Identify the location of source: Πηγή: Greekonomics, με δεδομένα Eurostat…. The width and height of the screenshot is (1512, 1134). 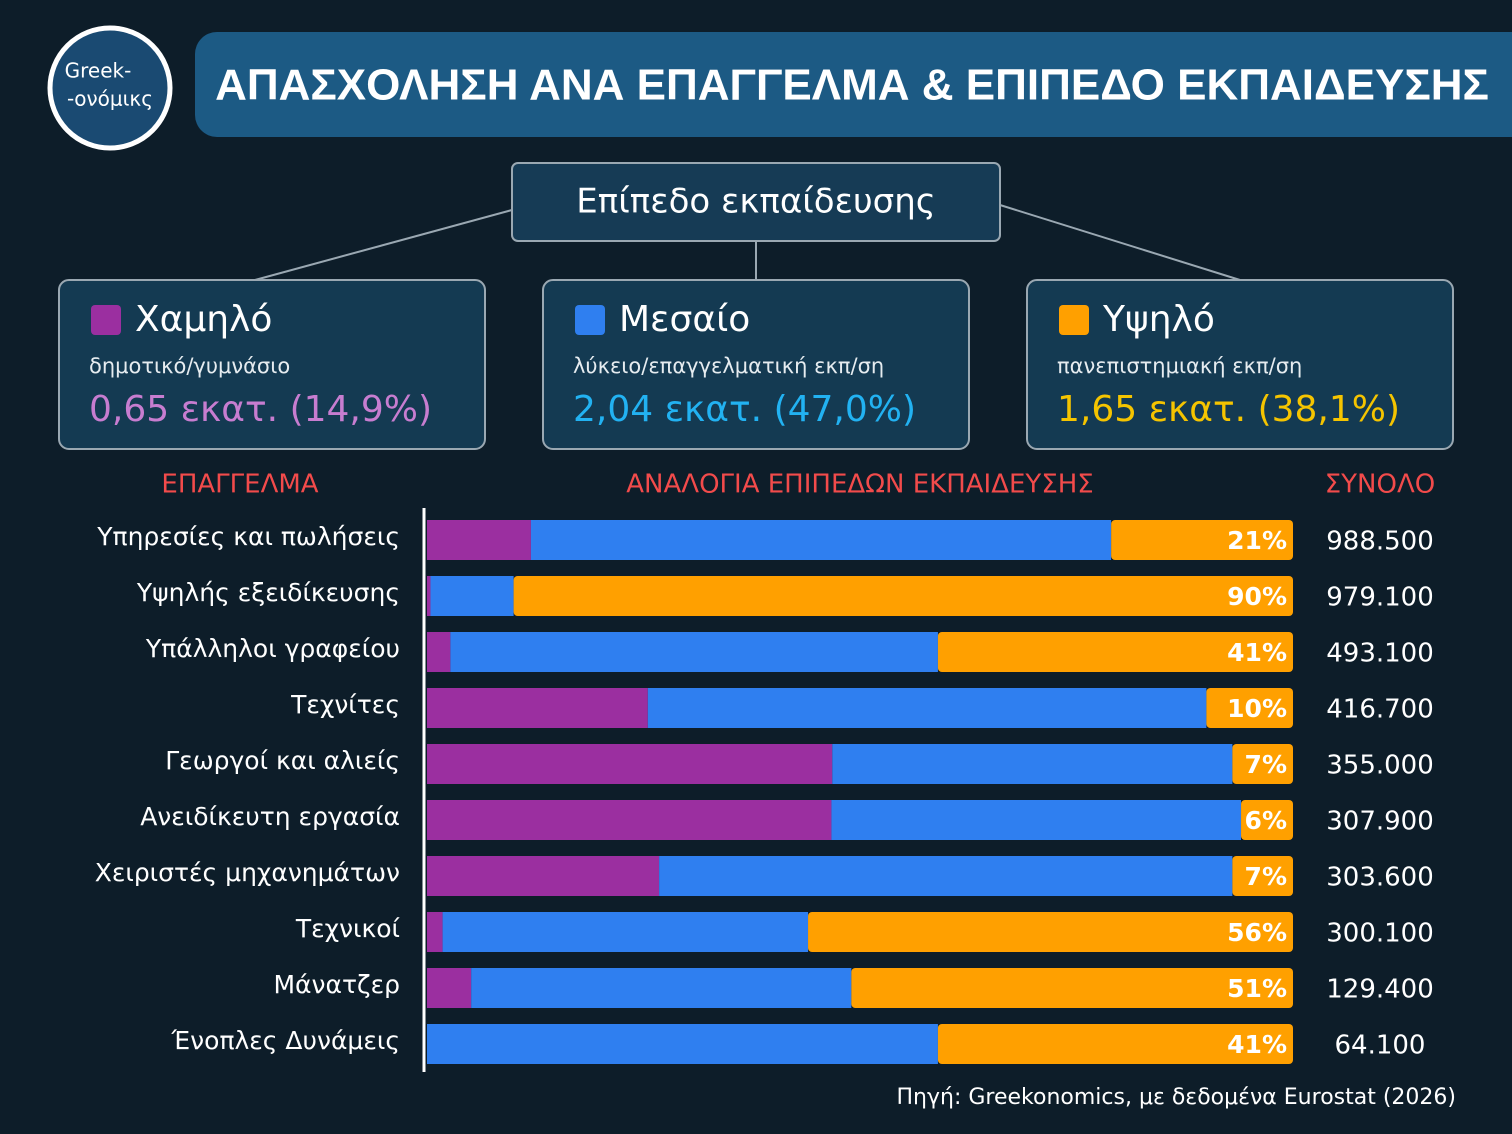
(1176, 1097).